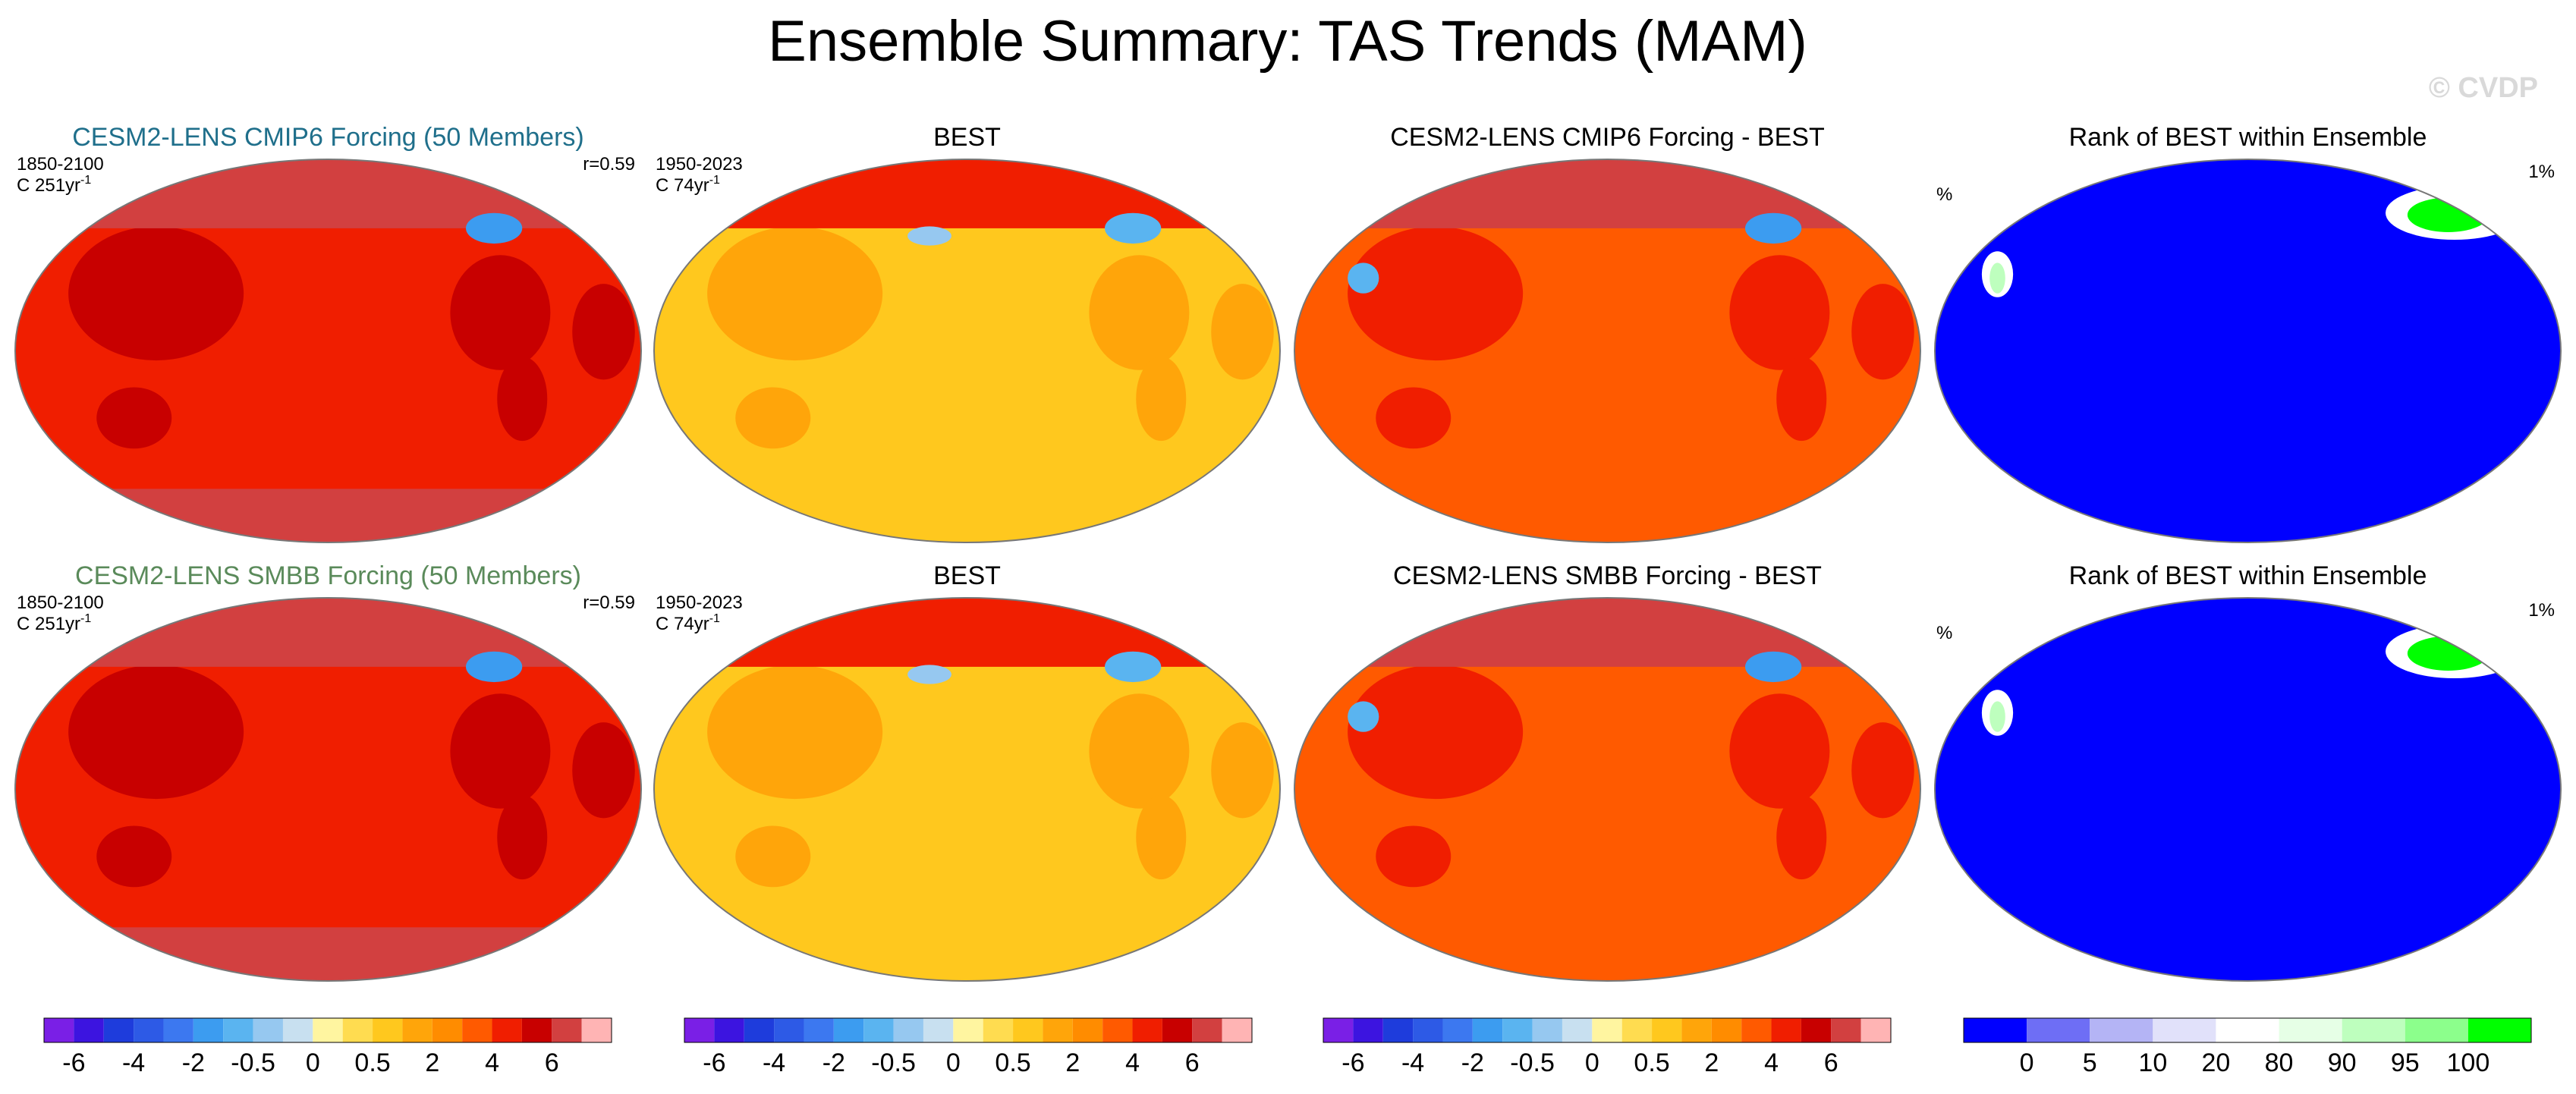 This screenshot has width=2576, height=1094. I want to click on rank-himalaya, so click(1997, 716).